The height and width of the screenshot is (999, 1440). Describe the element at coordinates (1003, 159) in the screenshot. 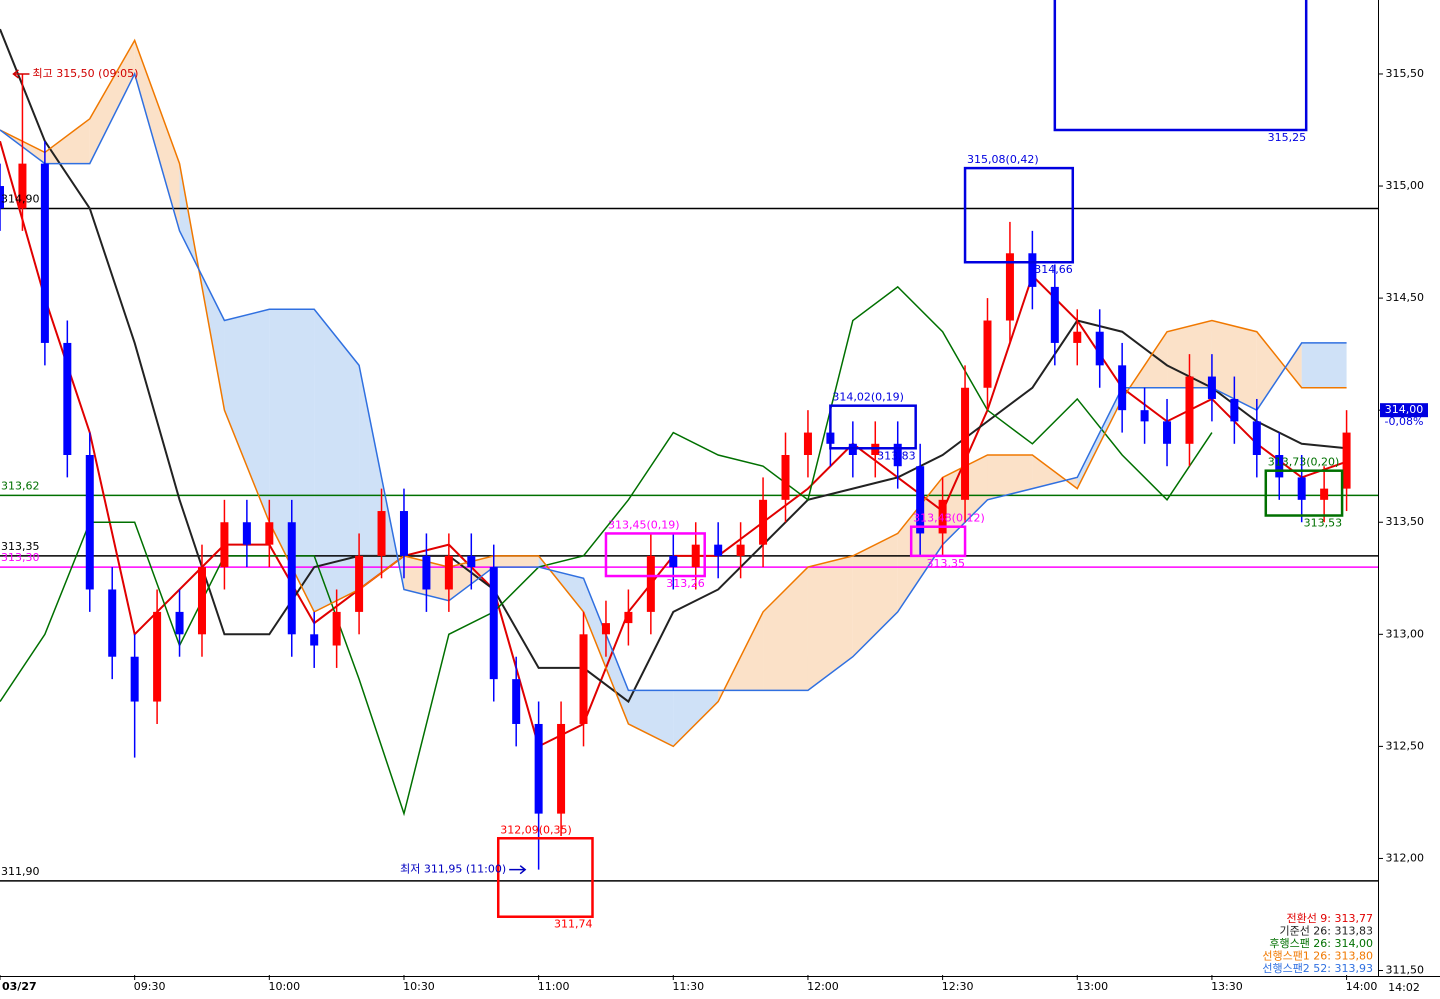

I see `box-high-label: 315,08(0,42)` at that location.